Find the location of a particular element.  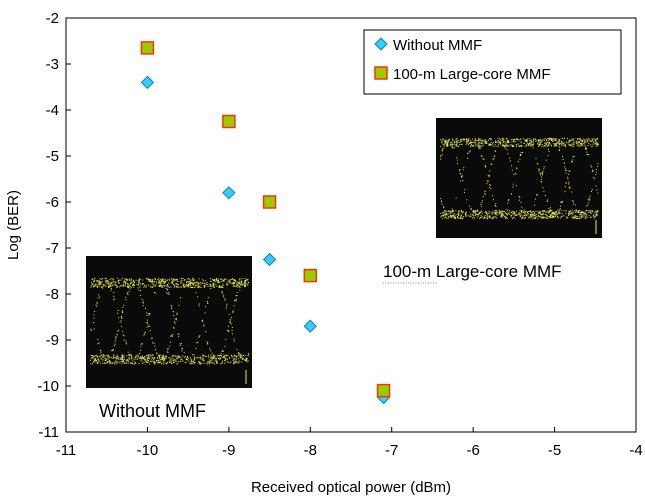

x-tick-label: -4 is located at coordinates (635, 450).